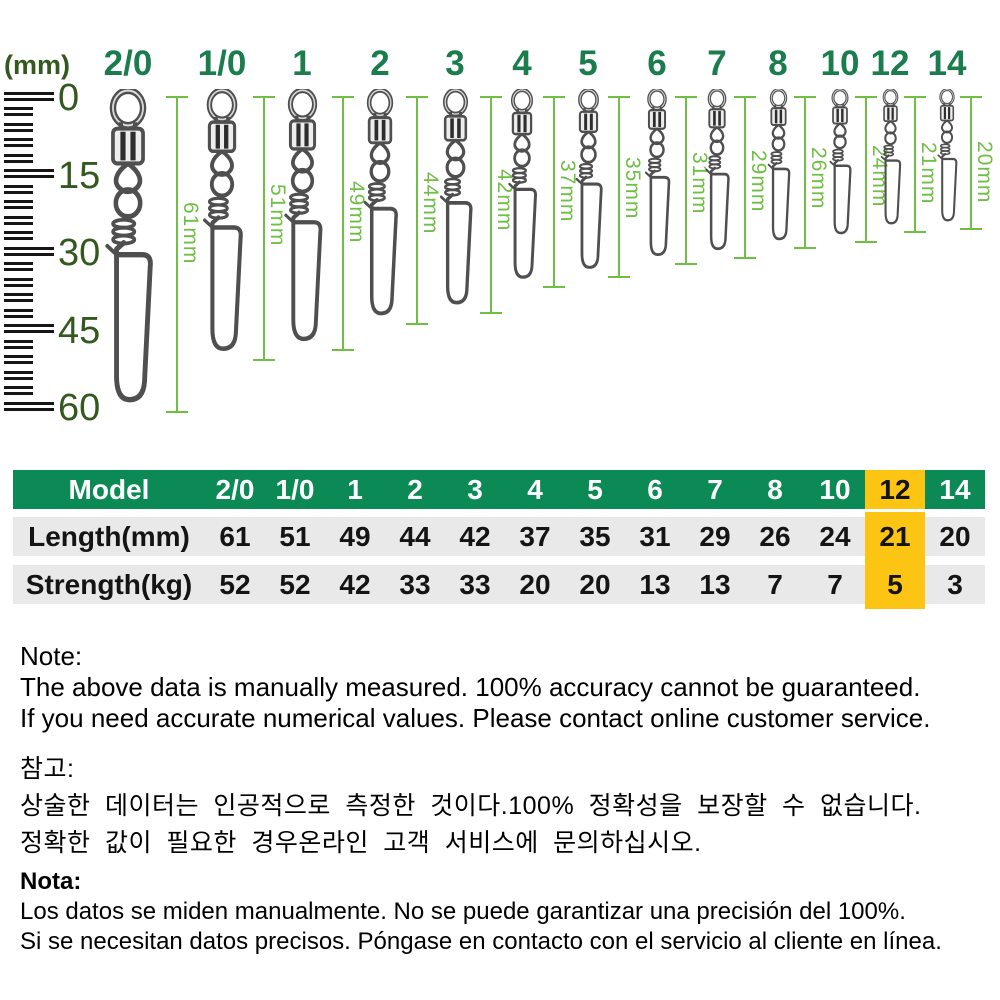 Image resolution: width=1000 pixels, height=1000 pixels. What do you see at coordinates (109, 489) in the screenshot?
I see `model-header-cell: Model` at bounding box center [109, 489].